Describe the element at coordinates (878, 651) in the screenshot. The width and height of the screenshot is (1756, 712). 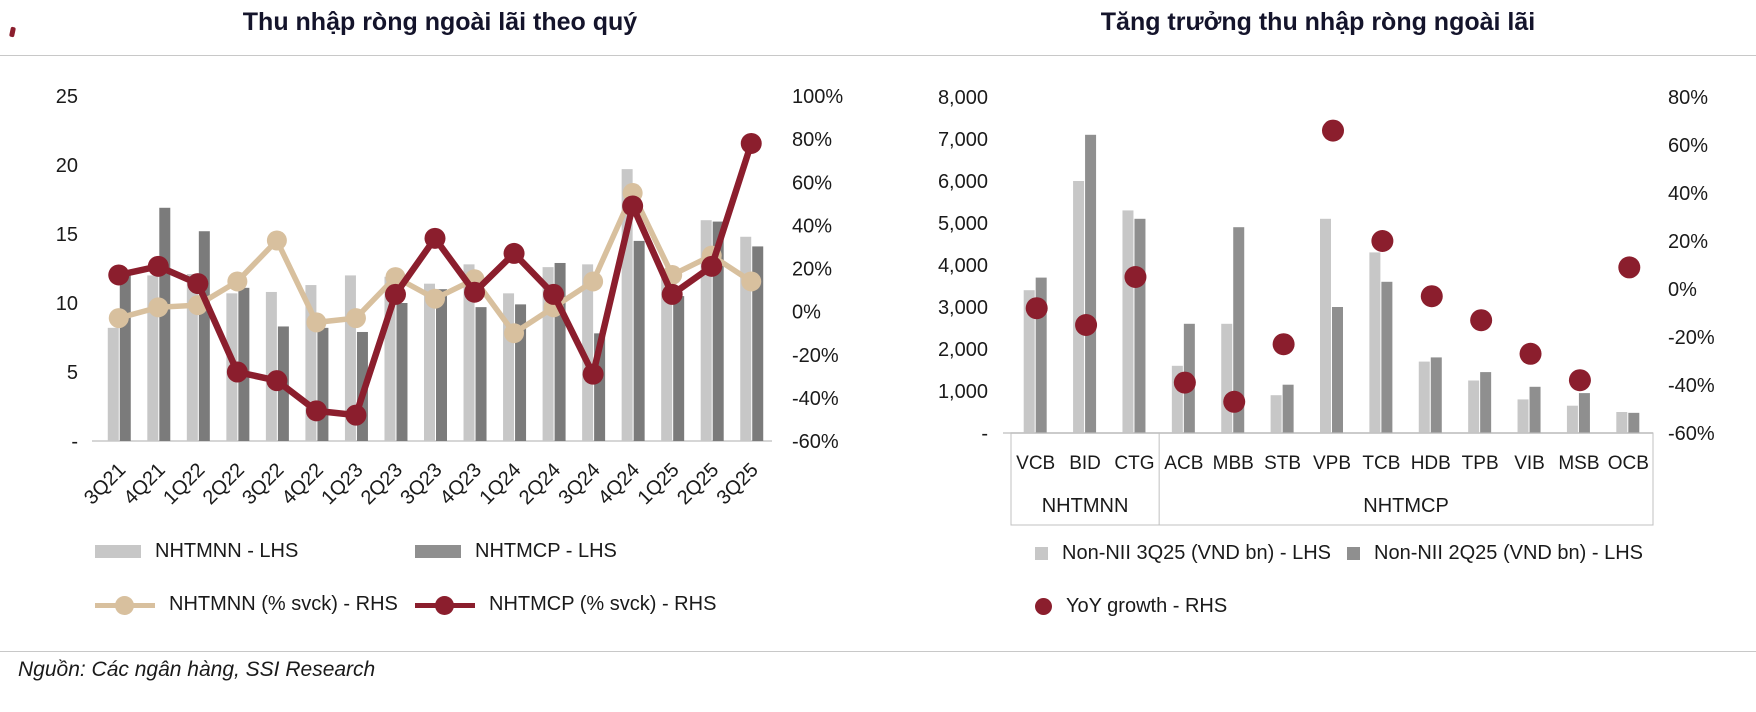
I see `bottom-divider-line` at that location.